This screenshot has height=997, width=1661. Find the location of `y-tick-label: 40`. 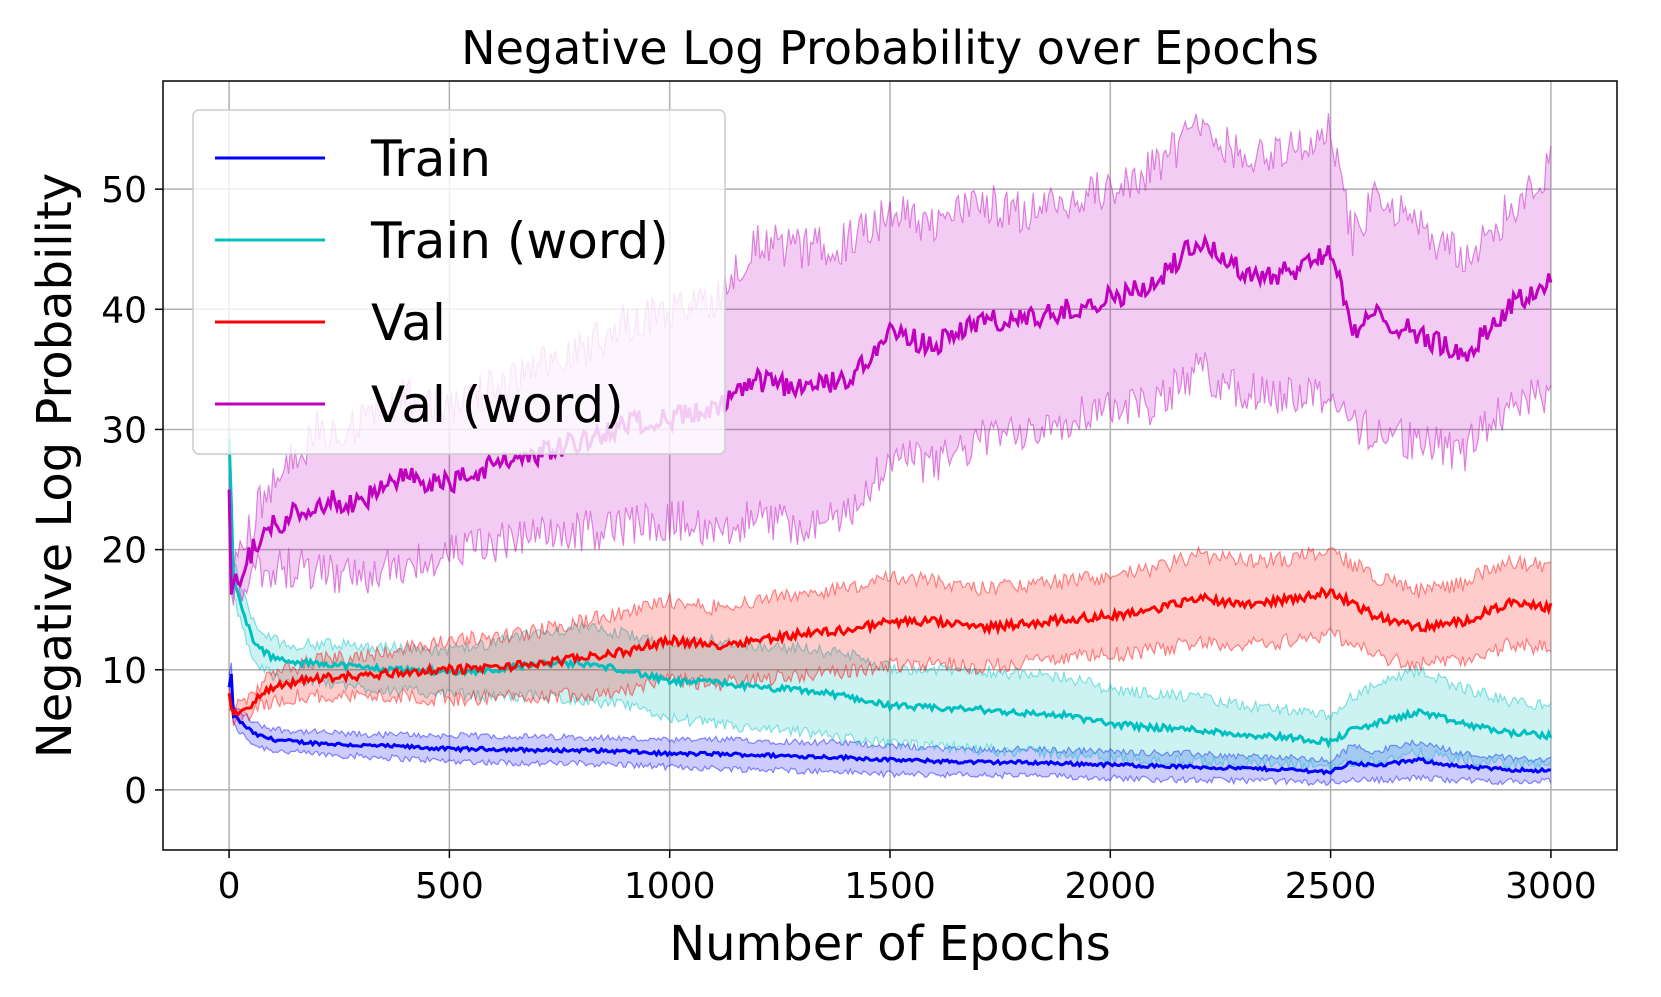

y-tick-label: 40 is located at coordinates (124, 310).